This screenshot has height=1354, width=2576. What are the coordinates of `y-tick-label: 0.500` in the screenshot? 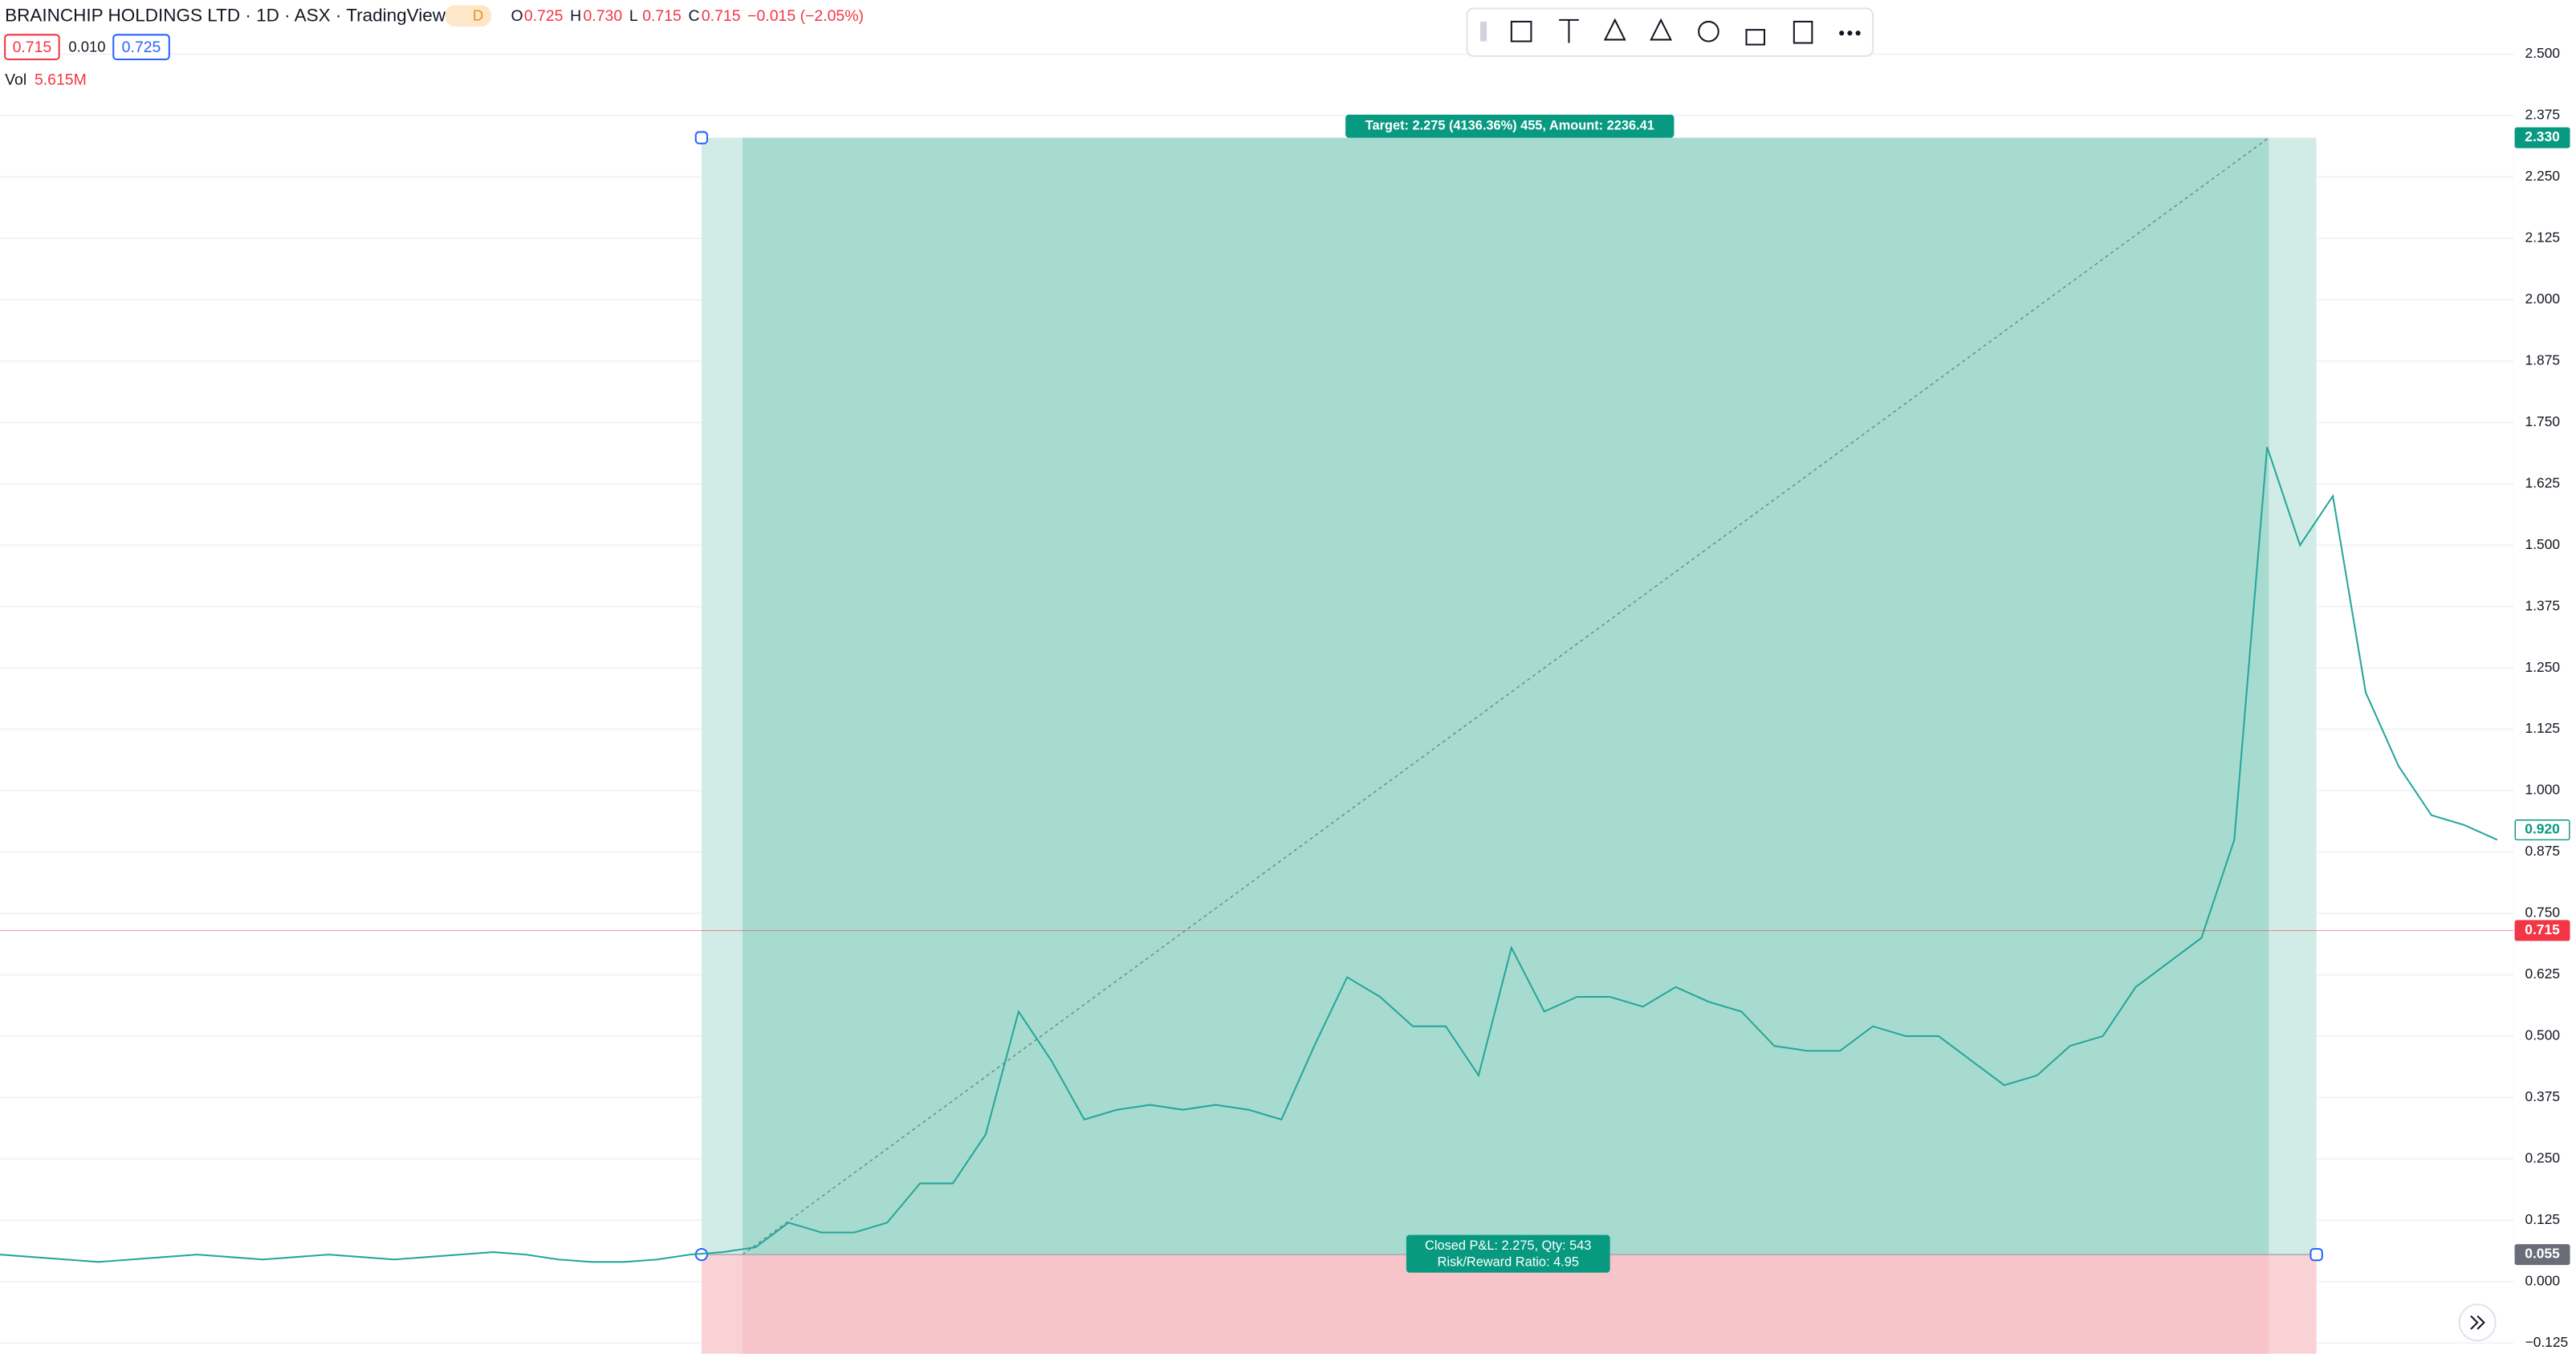 It's located at (2542, 1035).